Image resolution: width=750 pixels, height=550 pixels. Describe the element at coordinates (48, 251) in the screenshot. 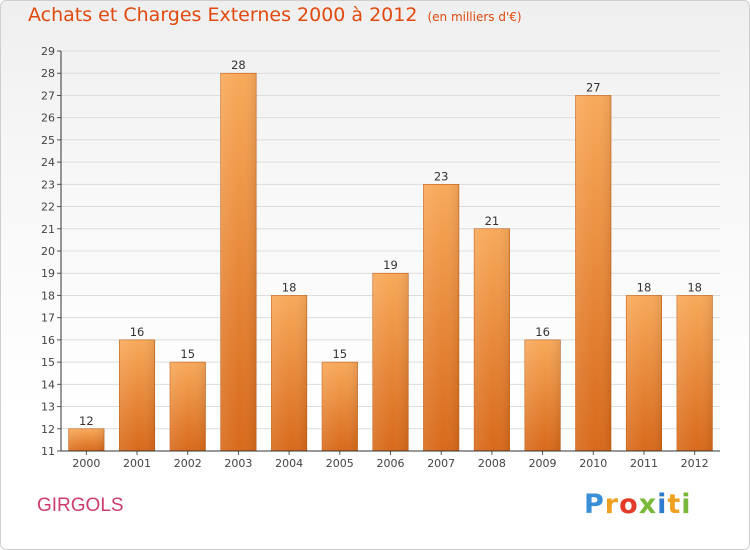

I see `y-tick-label: 20` at that location.